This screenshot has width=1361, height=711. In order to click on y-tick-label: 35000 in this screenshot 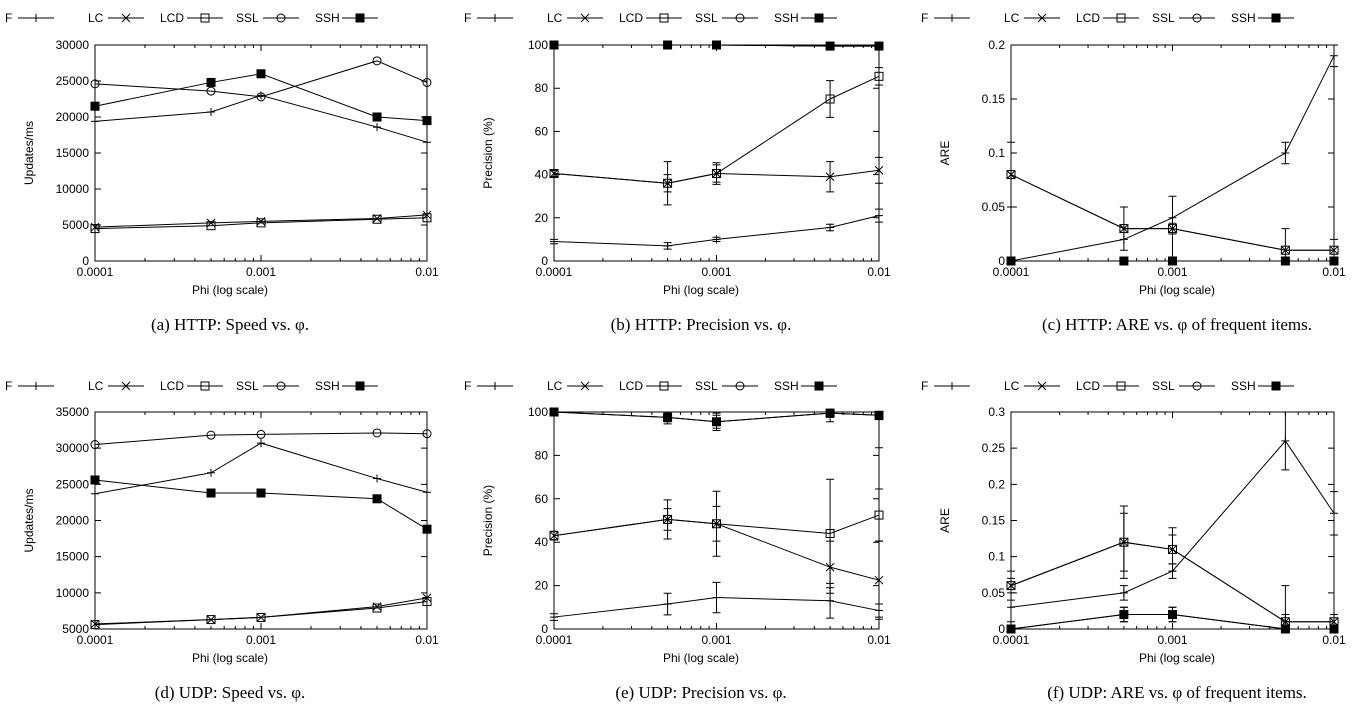, I will do `click(73, 412)`.